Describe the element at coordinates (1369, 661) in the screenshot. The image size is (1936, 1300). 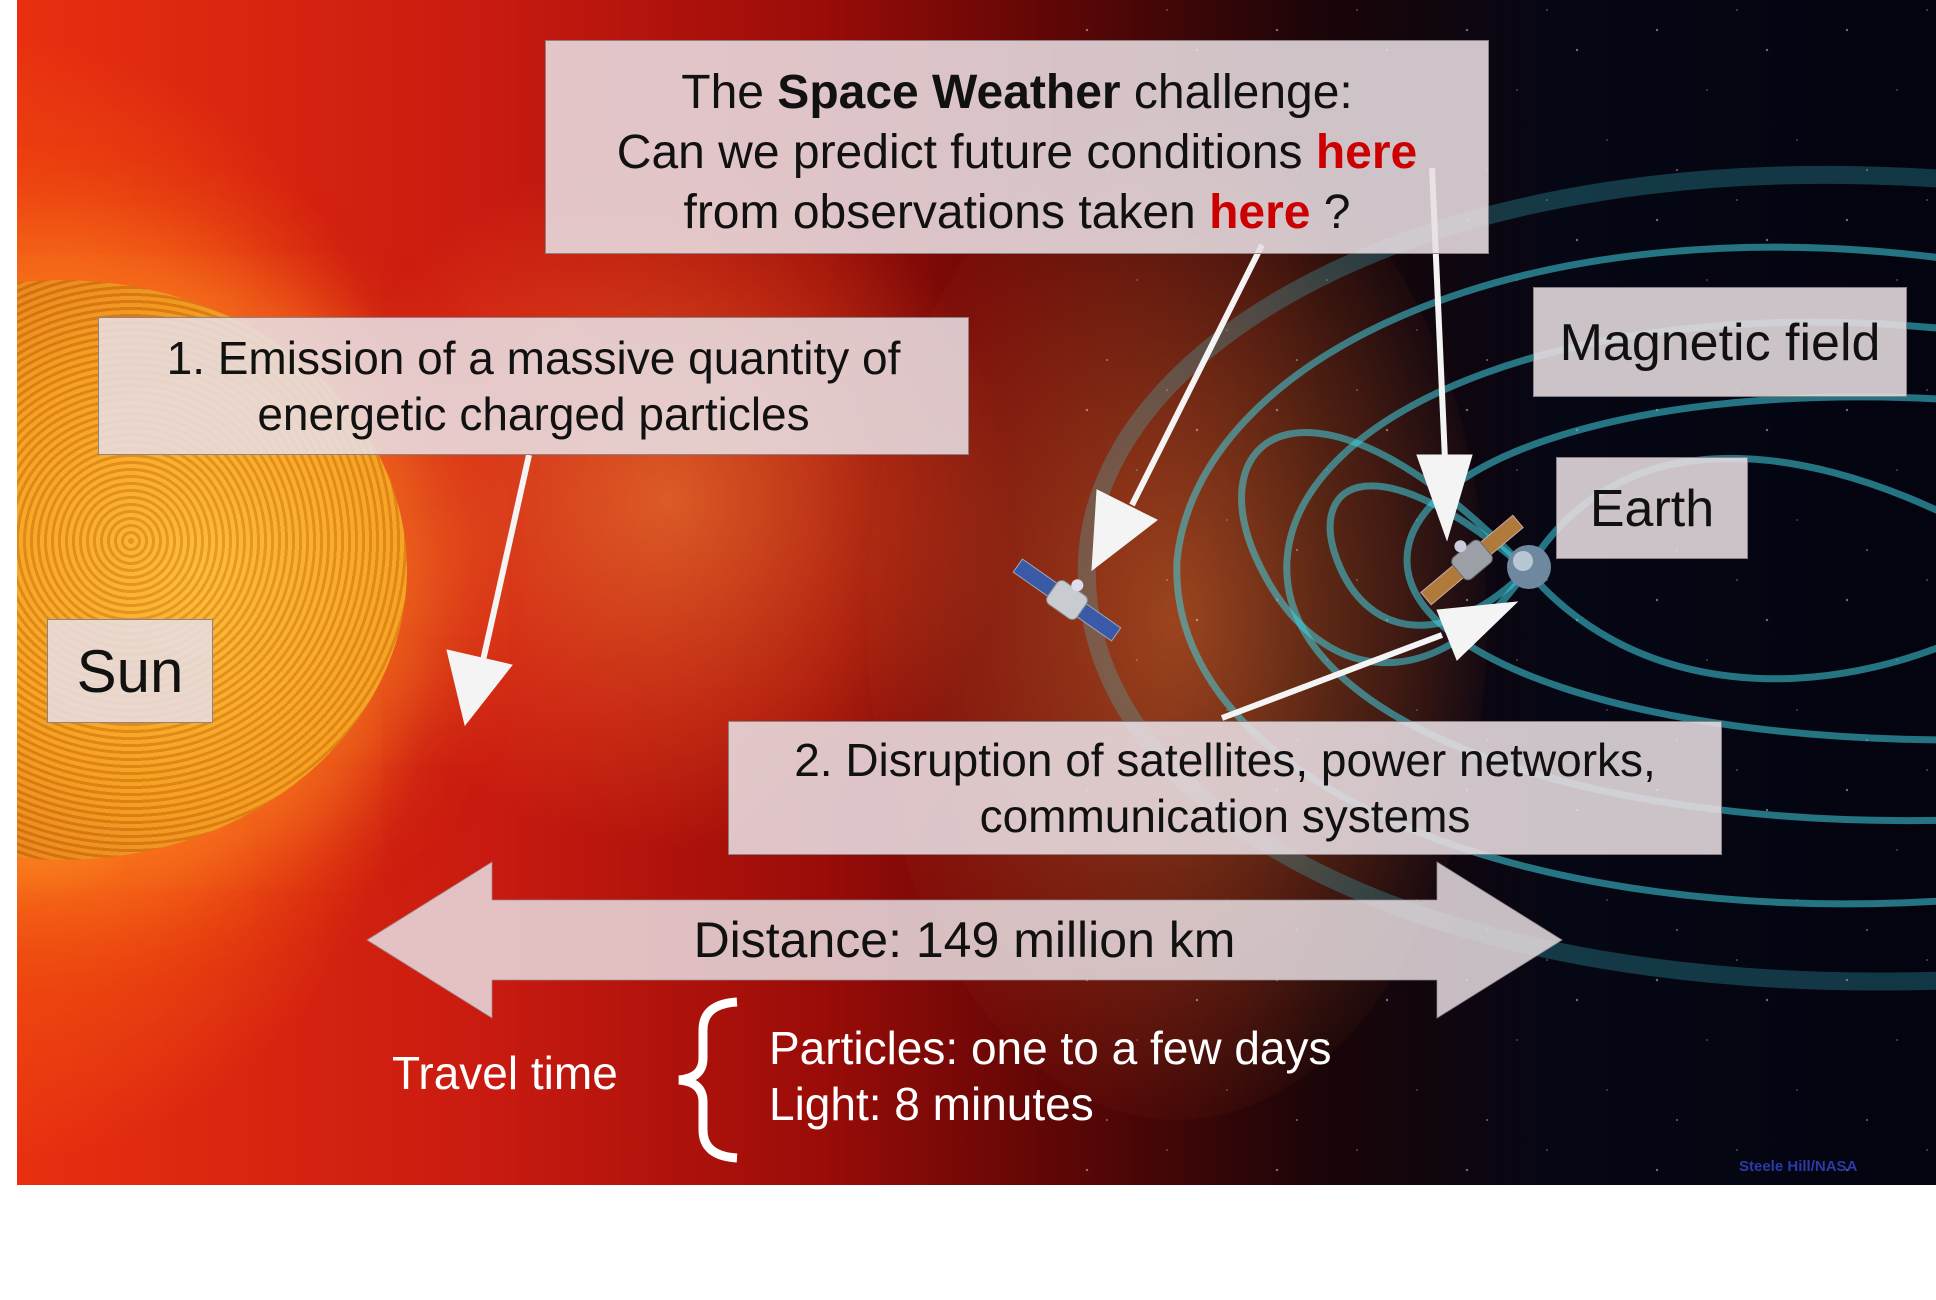
I see `arrow-disruption-to-earth` at that location.